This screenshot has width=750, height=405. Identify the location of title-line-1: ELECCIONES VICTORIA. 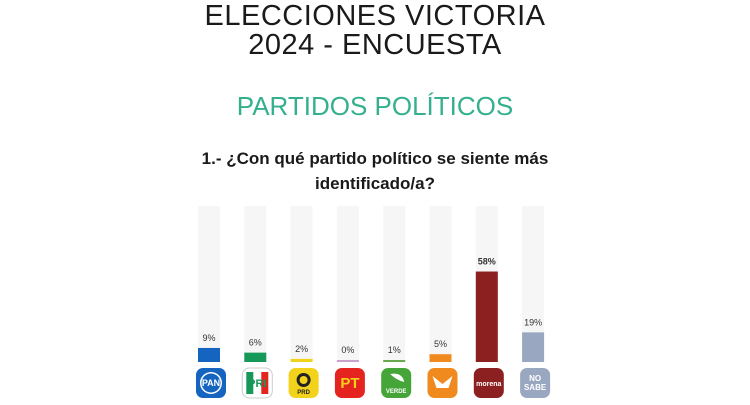
(375, 16).